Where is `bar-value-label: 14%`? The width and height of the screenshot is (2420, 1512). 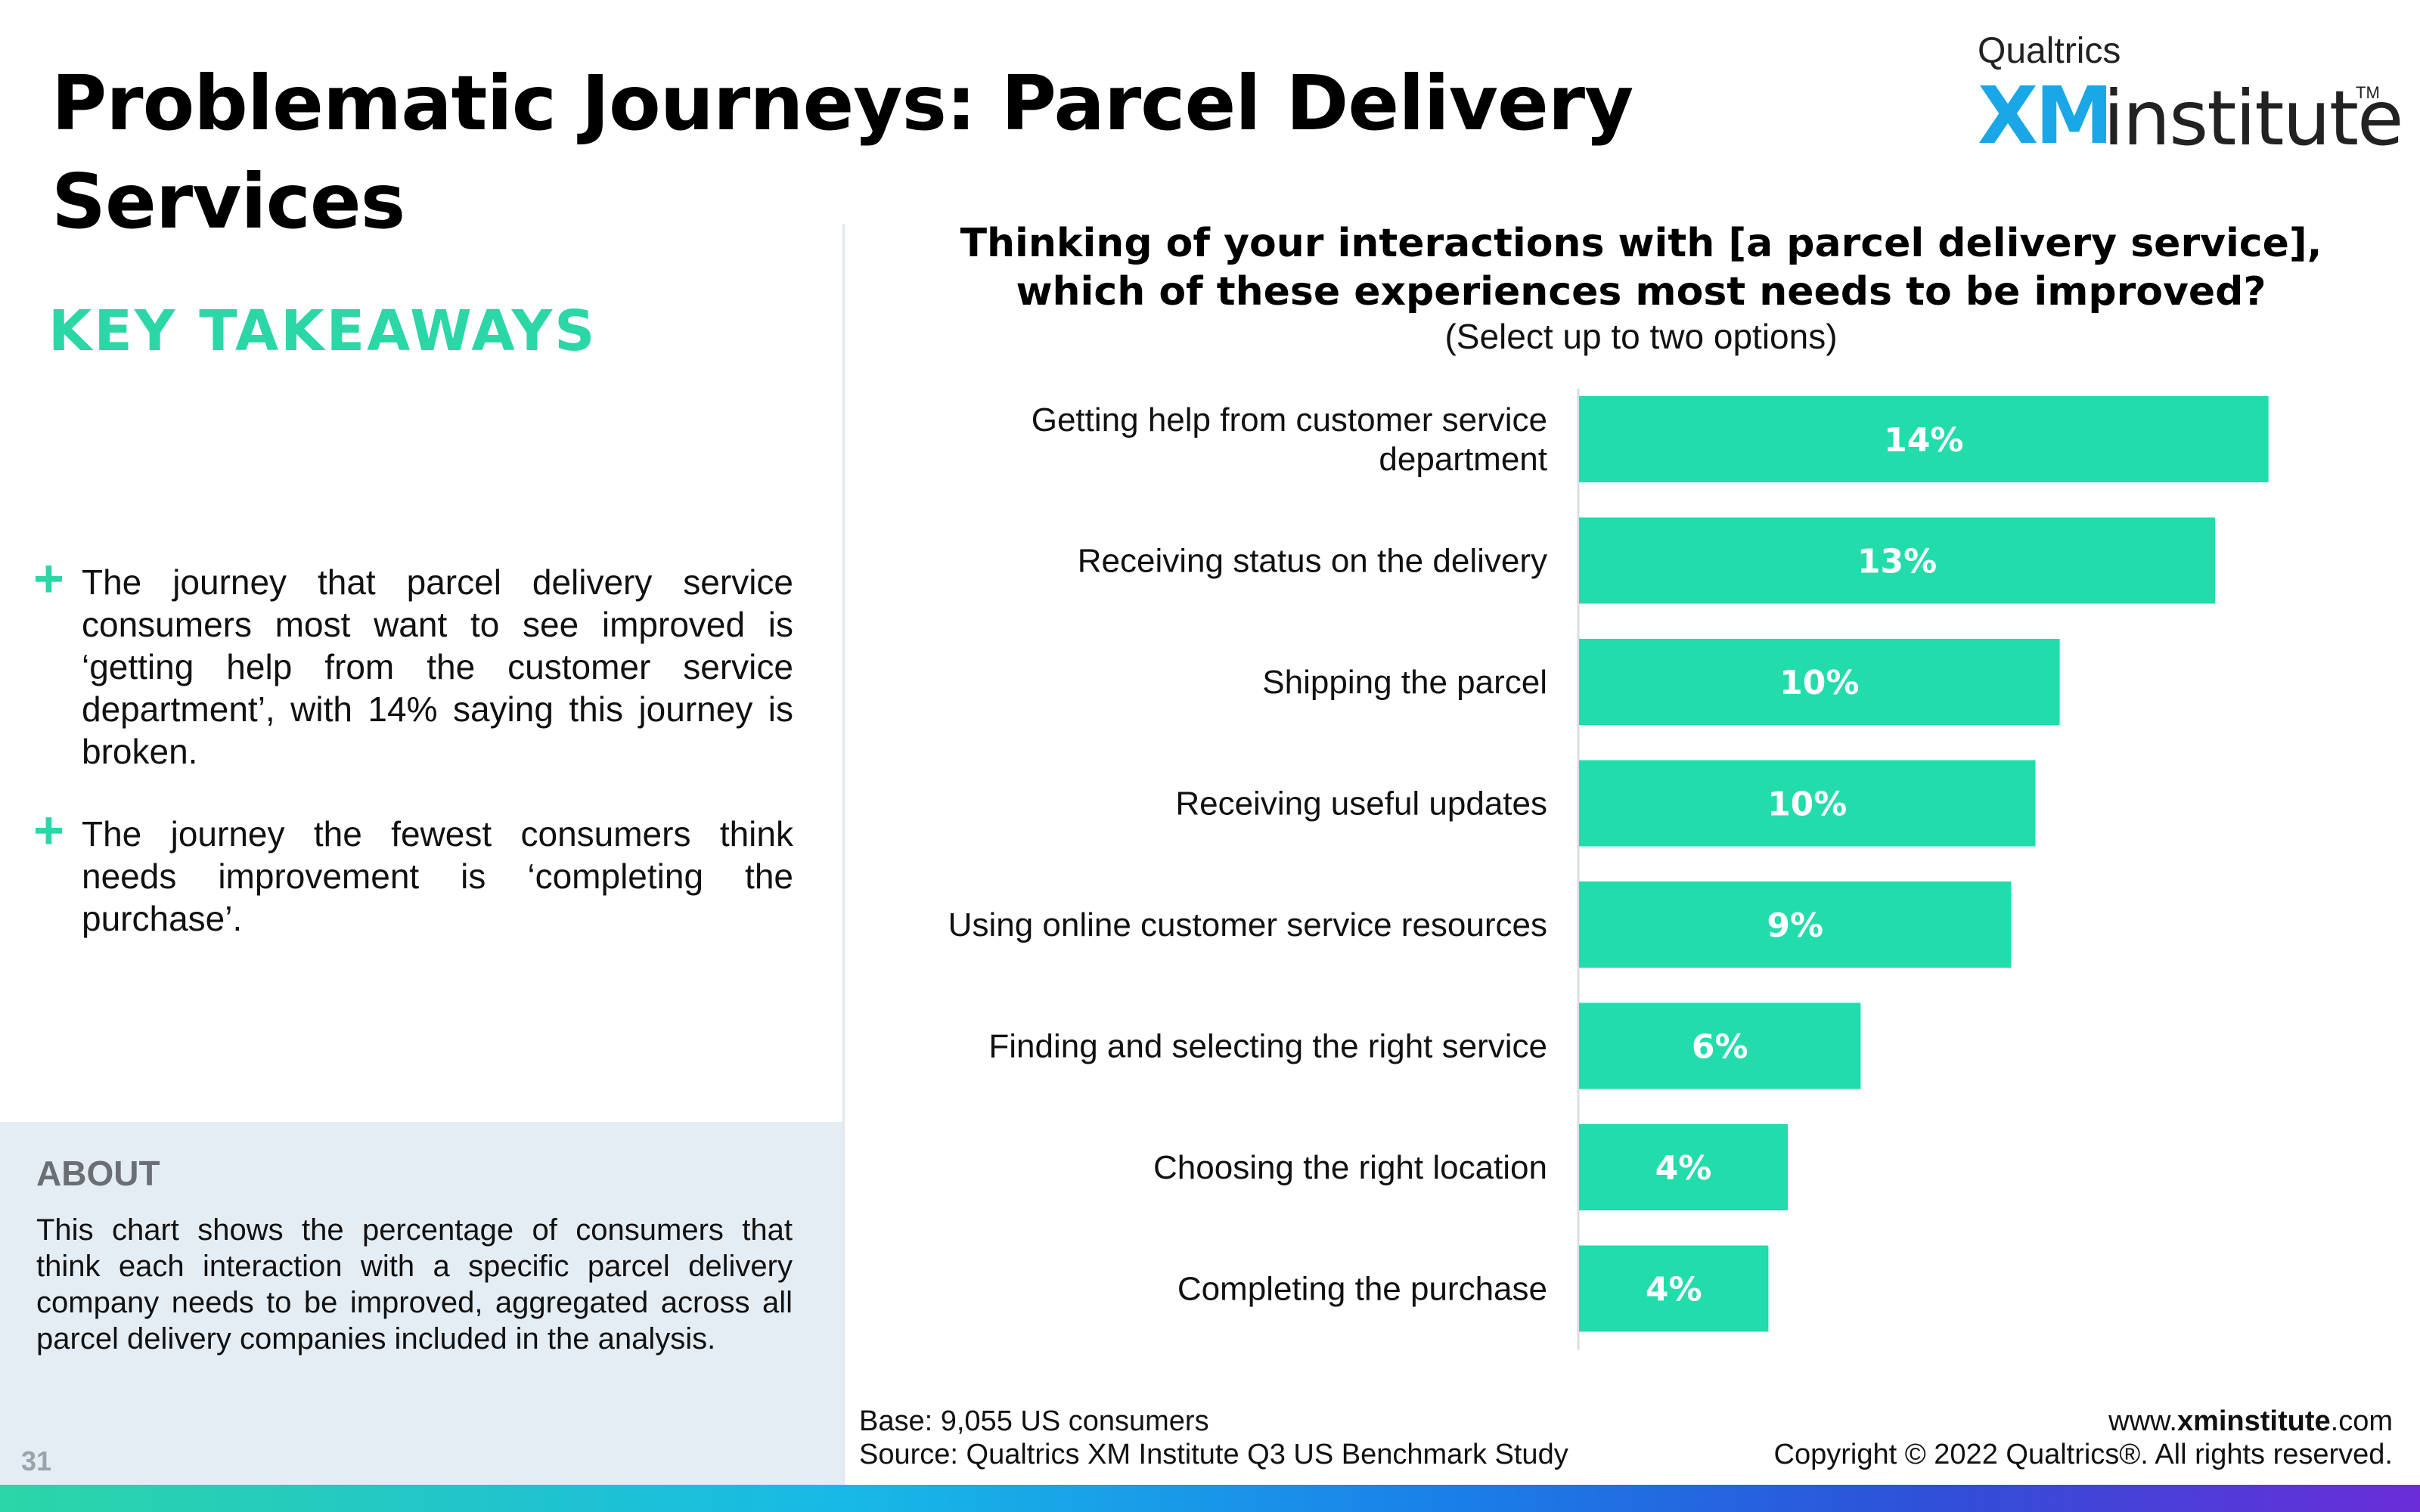 bar-value-label: 14% is located at coordinates (1923, 440).